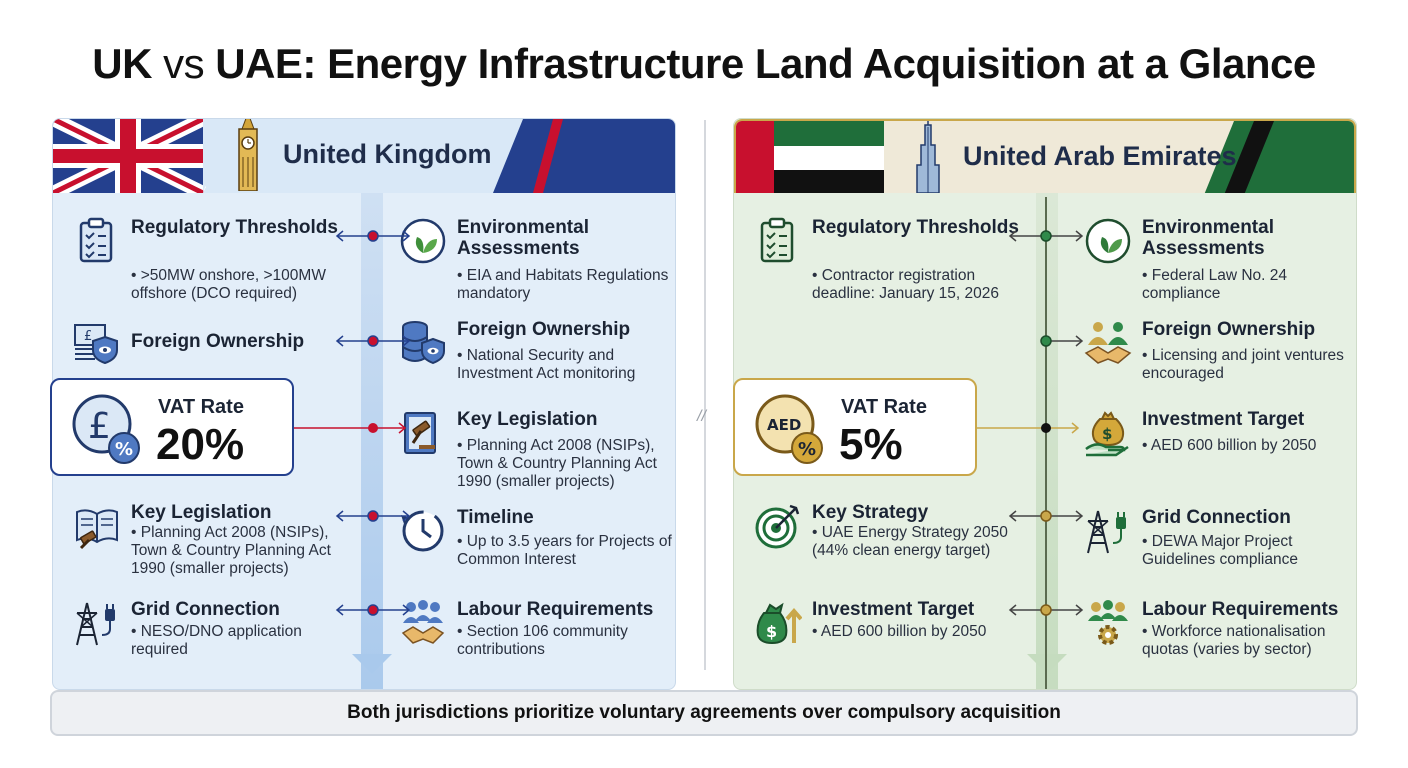 The image size is (1408, 768). Describe the element at coordinates (372, 664) in the screenshot. I see `uk-spine-arrow-icon` at that location.